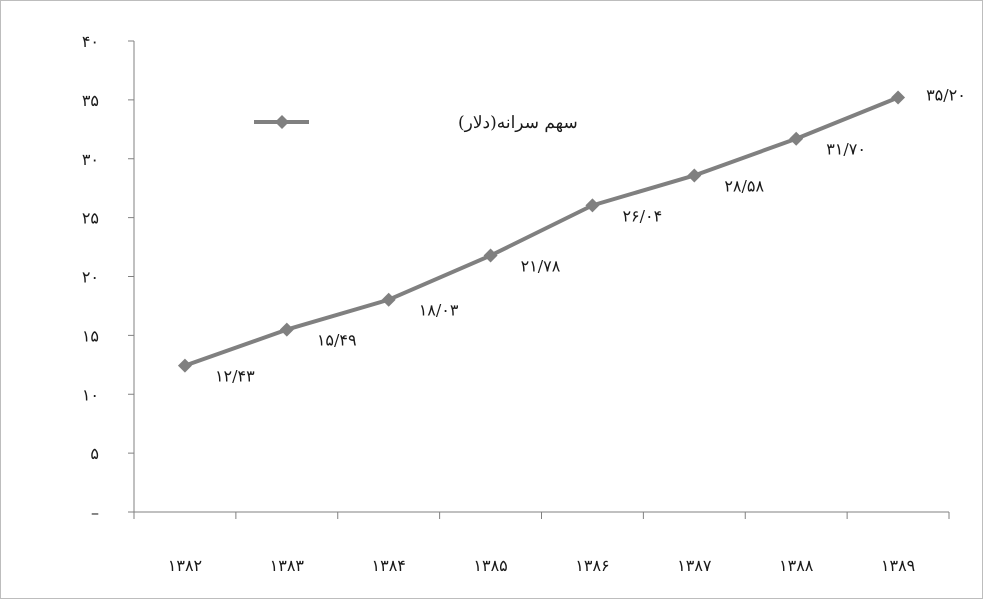 The width and height of the screenshot is (983, 603). I want to click on x-tick-label: ۱۳۸۵, so click(490, 565).